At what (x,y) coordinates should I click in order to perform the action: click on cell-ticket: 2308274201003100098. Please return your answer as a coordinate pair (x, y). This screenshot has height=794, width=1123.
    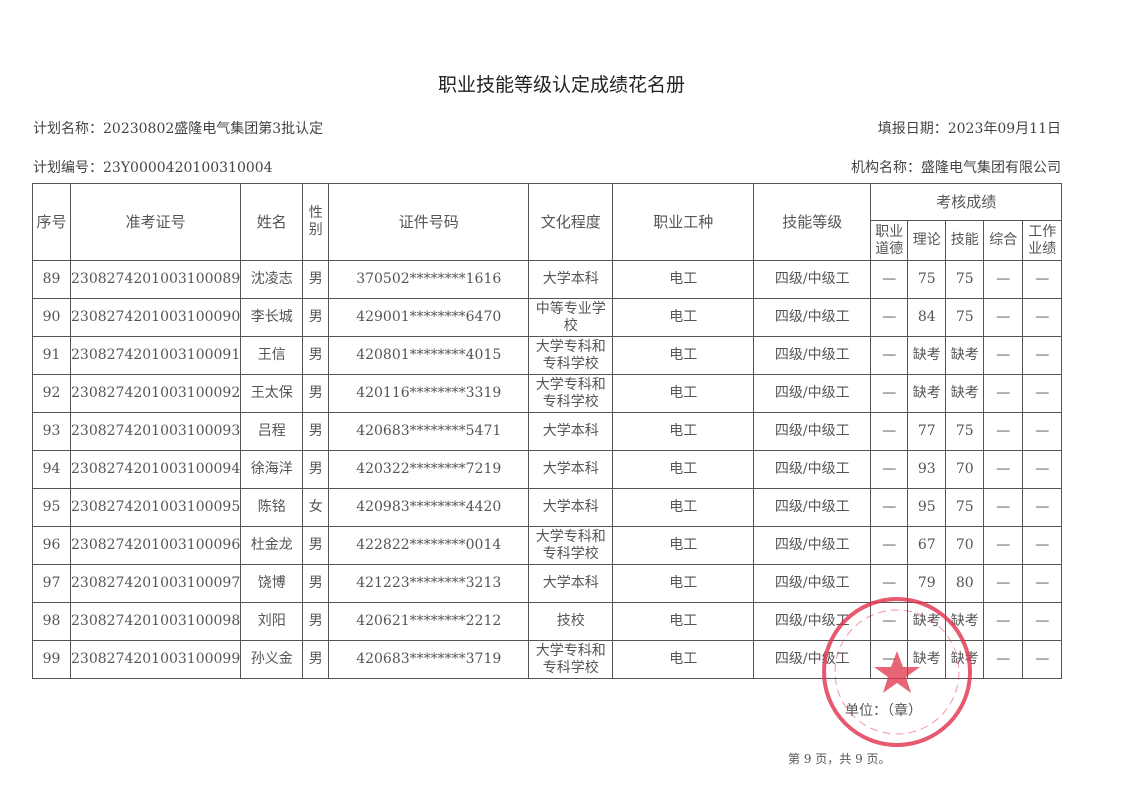
    Looking at the image, I should click on (155, 621).